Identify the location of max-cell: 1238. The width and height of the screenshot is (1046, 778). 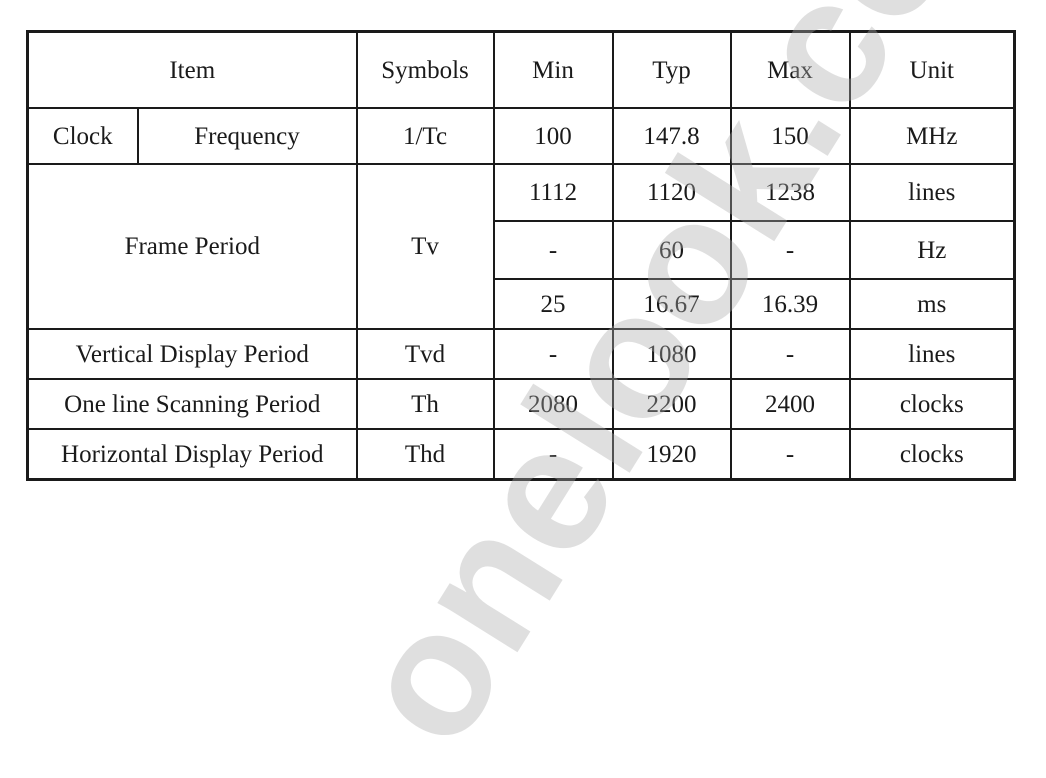
(790, 192).